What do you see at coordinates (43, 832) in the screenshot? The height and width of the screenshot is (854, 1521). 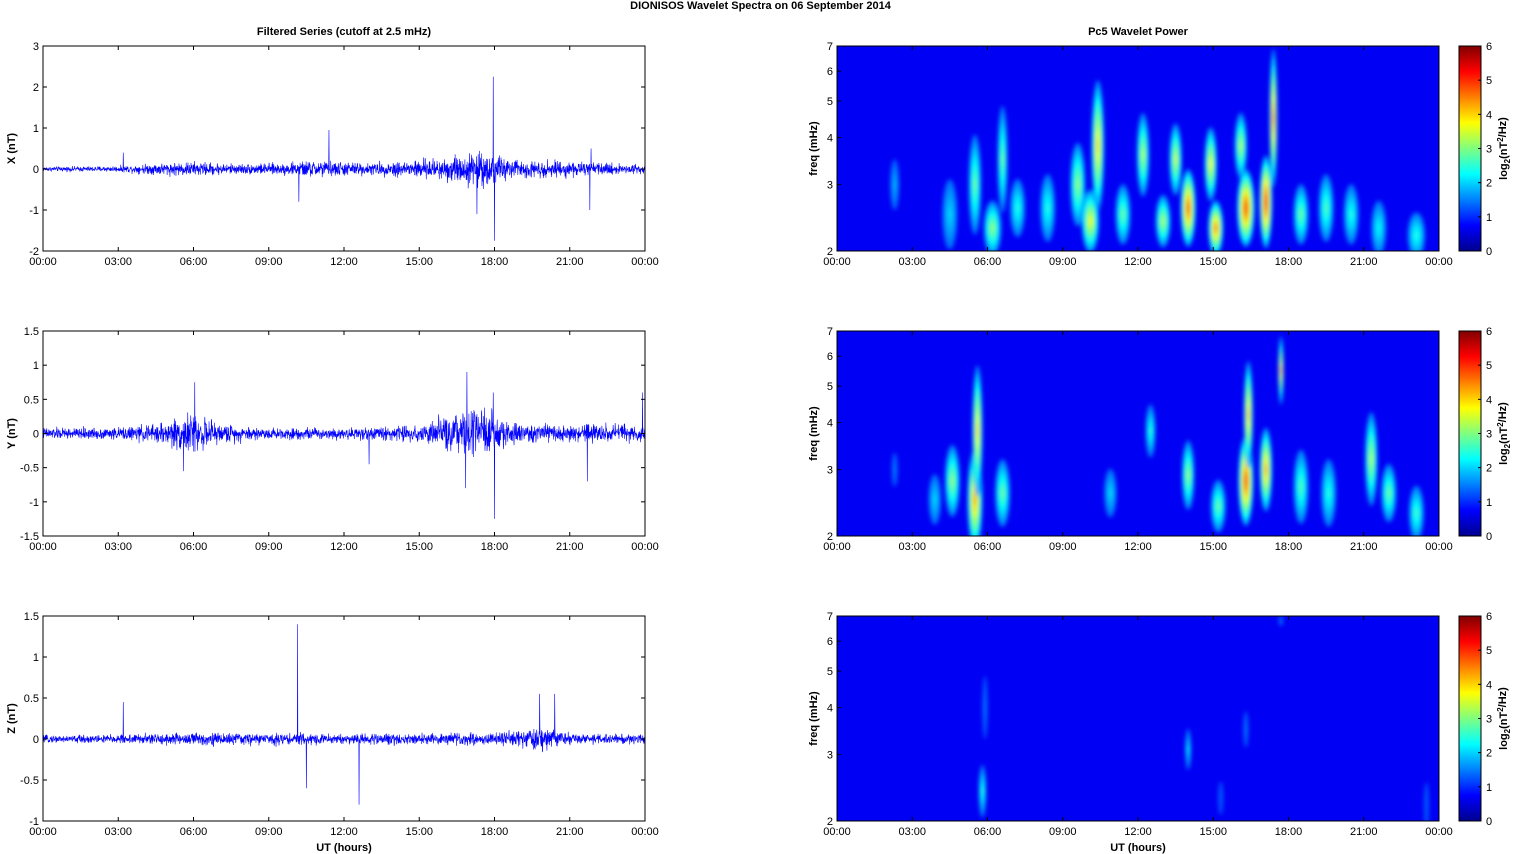 I see `z-series-xtick-label: 00:00` at bounding box center [43, 832].